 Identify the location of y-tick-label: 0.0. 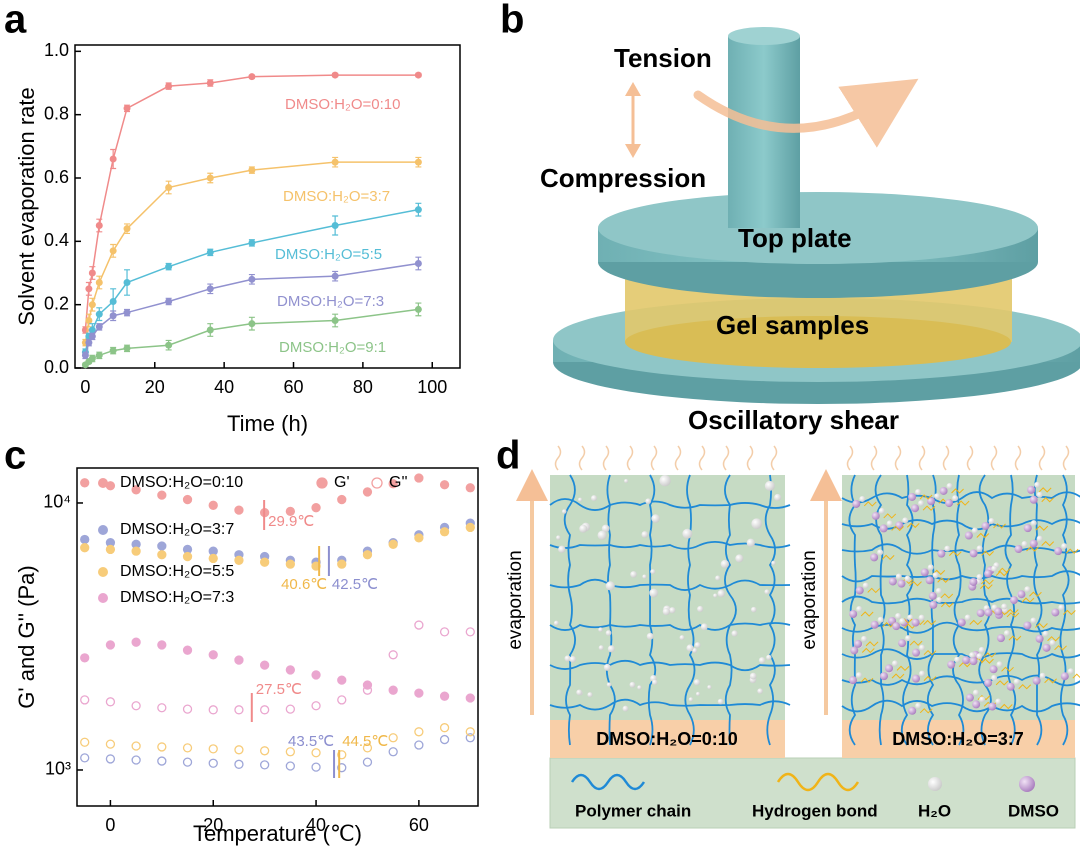
(56, 367).